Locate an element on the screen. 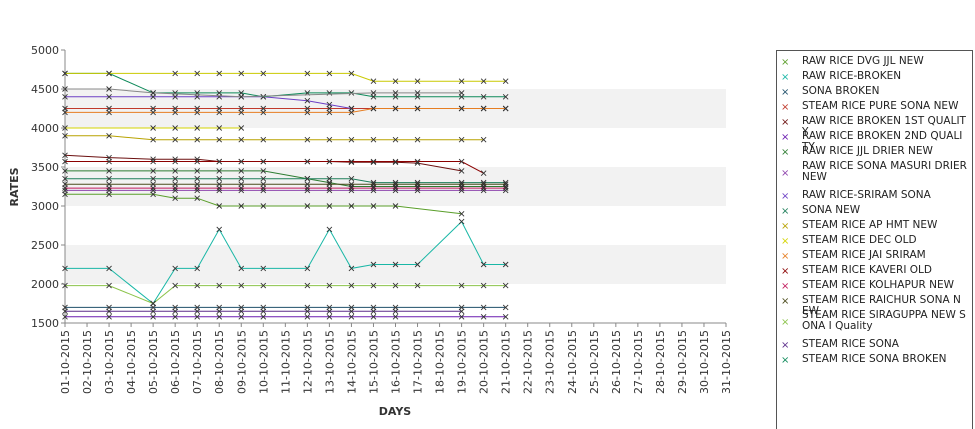  y-tick-label: 2500 is located at coordinates (45, 245).